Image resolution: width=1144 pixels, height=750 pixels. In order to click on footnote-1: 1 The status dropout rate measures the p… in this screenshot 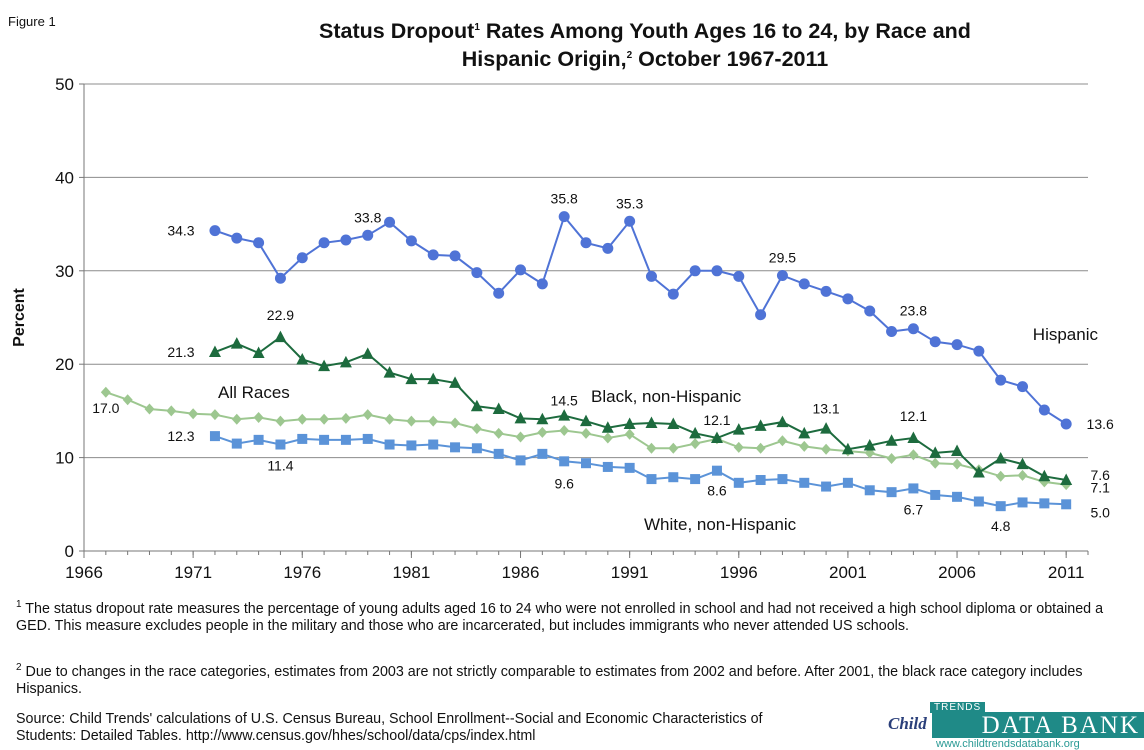, I will do `click(571, 617)`.